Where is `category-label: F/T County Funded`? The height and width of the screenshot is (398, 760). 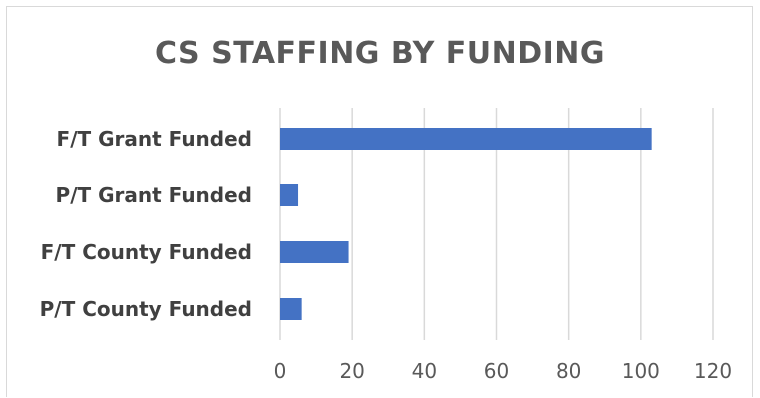
category-label: F/T County Funded is located at coordinates (146, 252).